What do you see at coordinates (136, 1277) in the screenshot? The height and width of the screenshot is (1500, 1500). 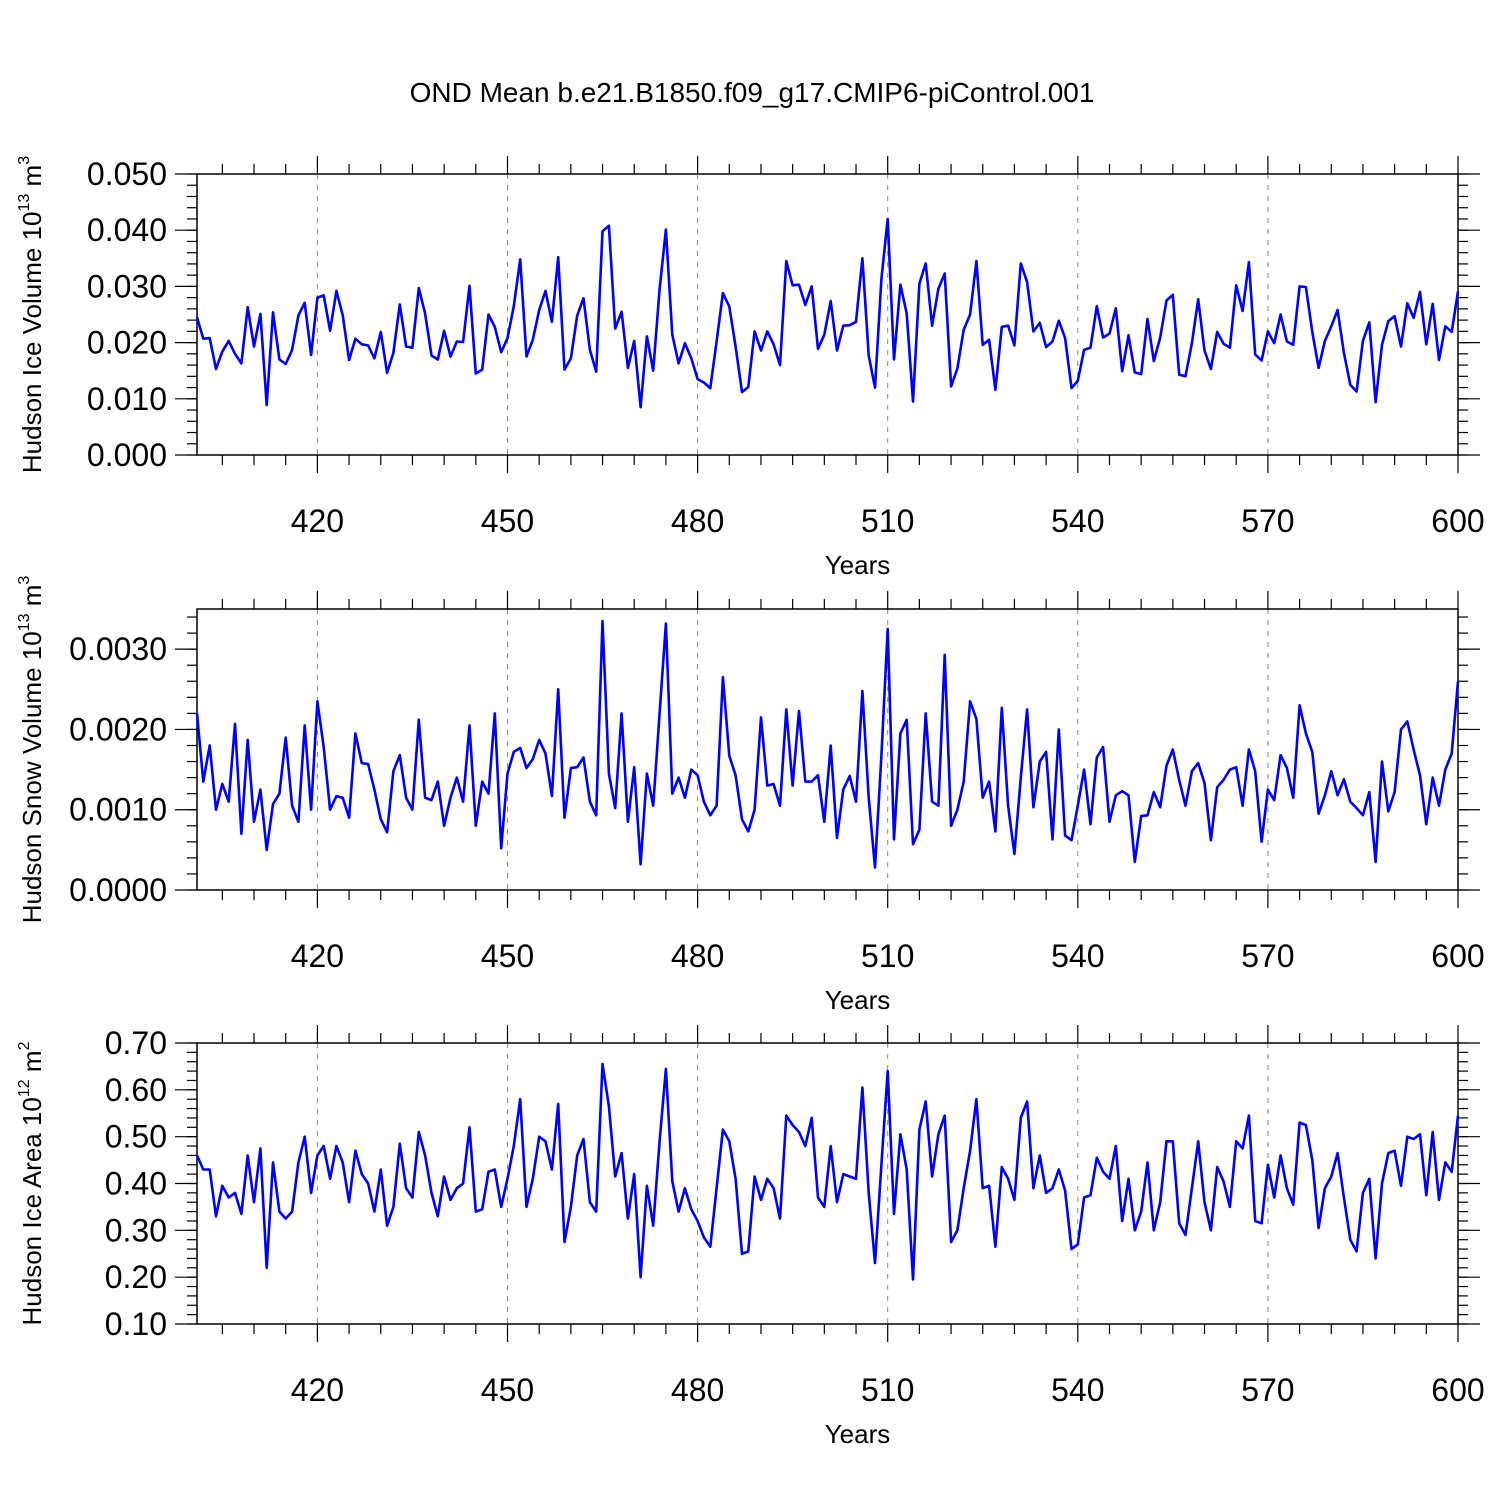 I see `y-tick-label: 0.20` at bounding box center [136, 1277].